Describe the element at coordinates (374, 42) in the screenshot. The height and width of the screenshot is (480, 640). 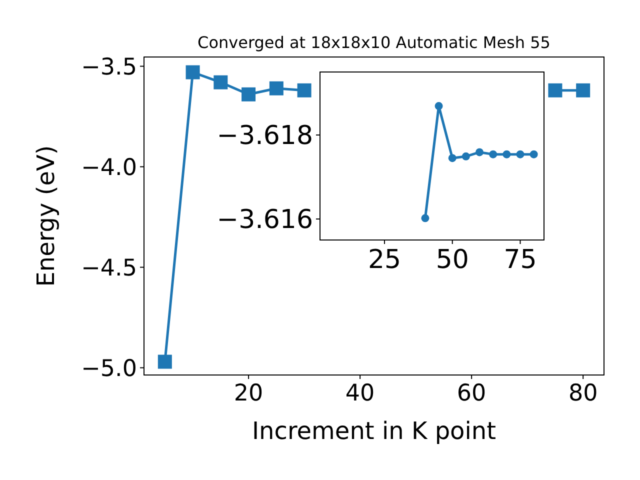
I see `chart-title: Converged at 18x18x10 Automatic Mesh 55` at that location.